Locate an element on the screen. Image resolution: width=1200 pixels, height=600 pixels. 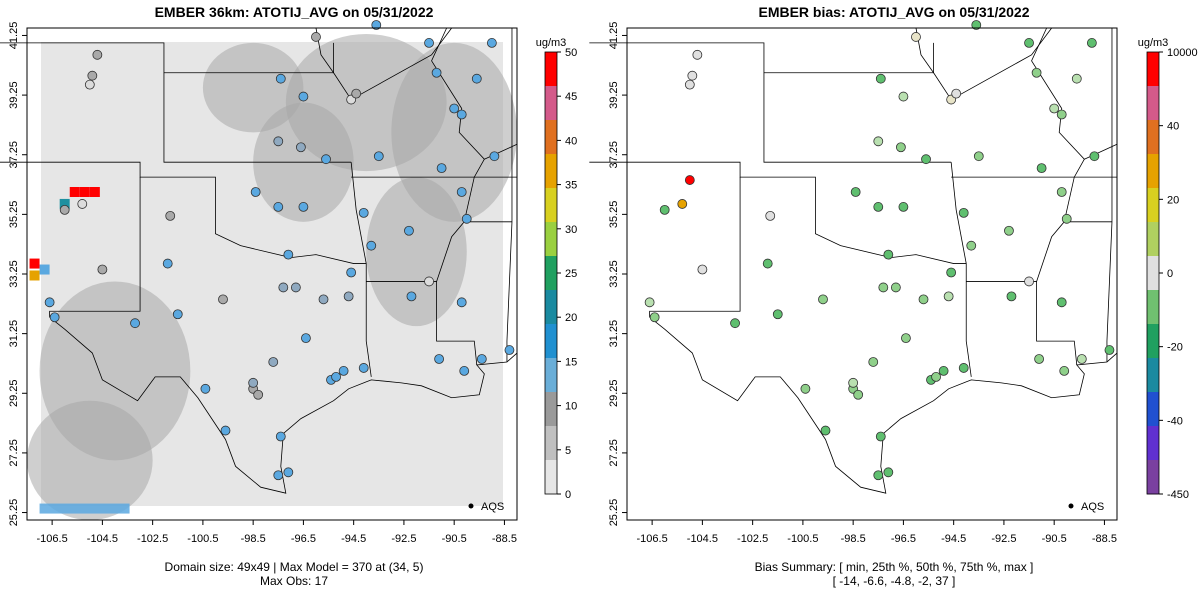
legend-marker is located at coordinates (1071, 506).